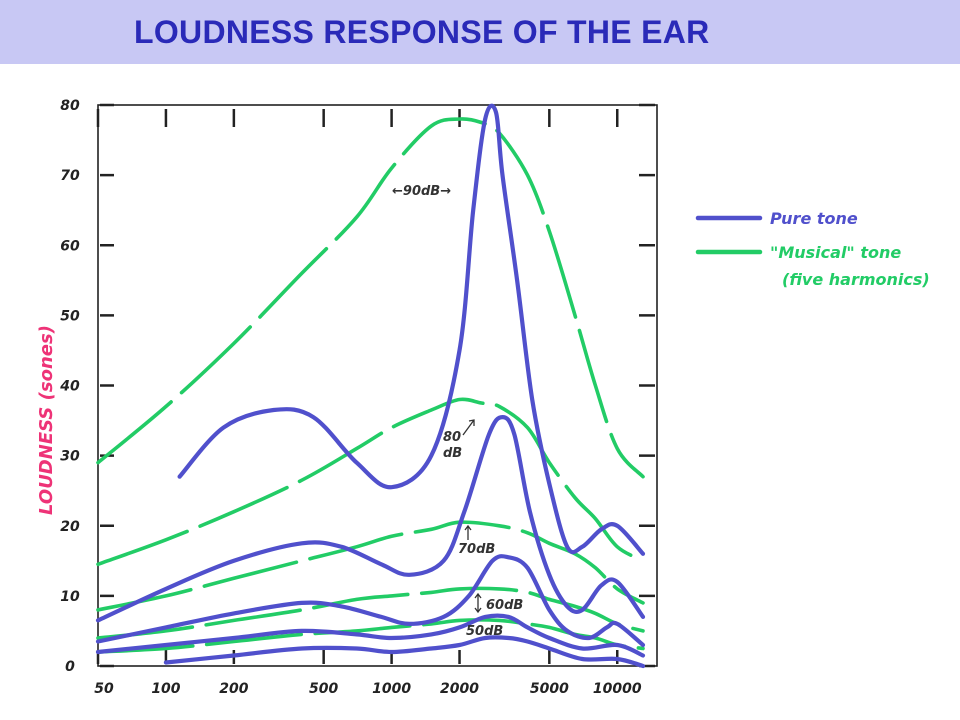 The width and height of the screenshot is (960, 720). Describe the element at coordinates (421, 191) in the screenshot. I see `annotation-label: ←90dB→` at that location.